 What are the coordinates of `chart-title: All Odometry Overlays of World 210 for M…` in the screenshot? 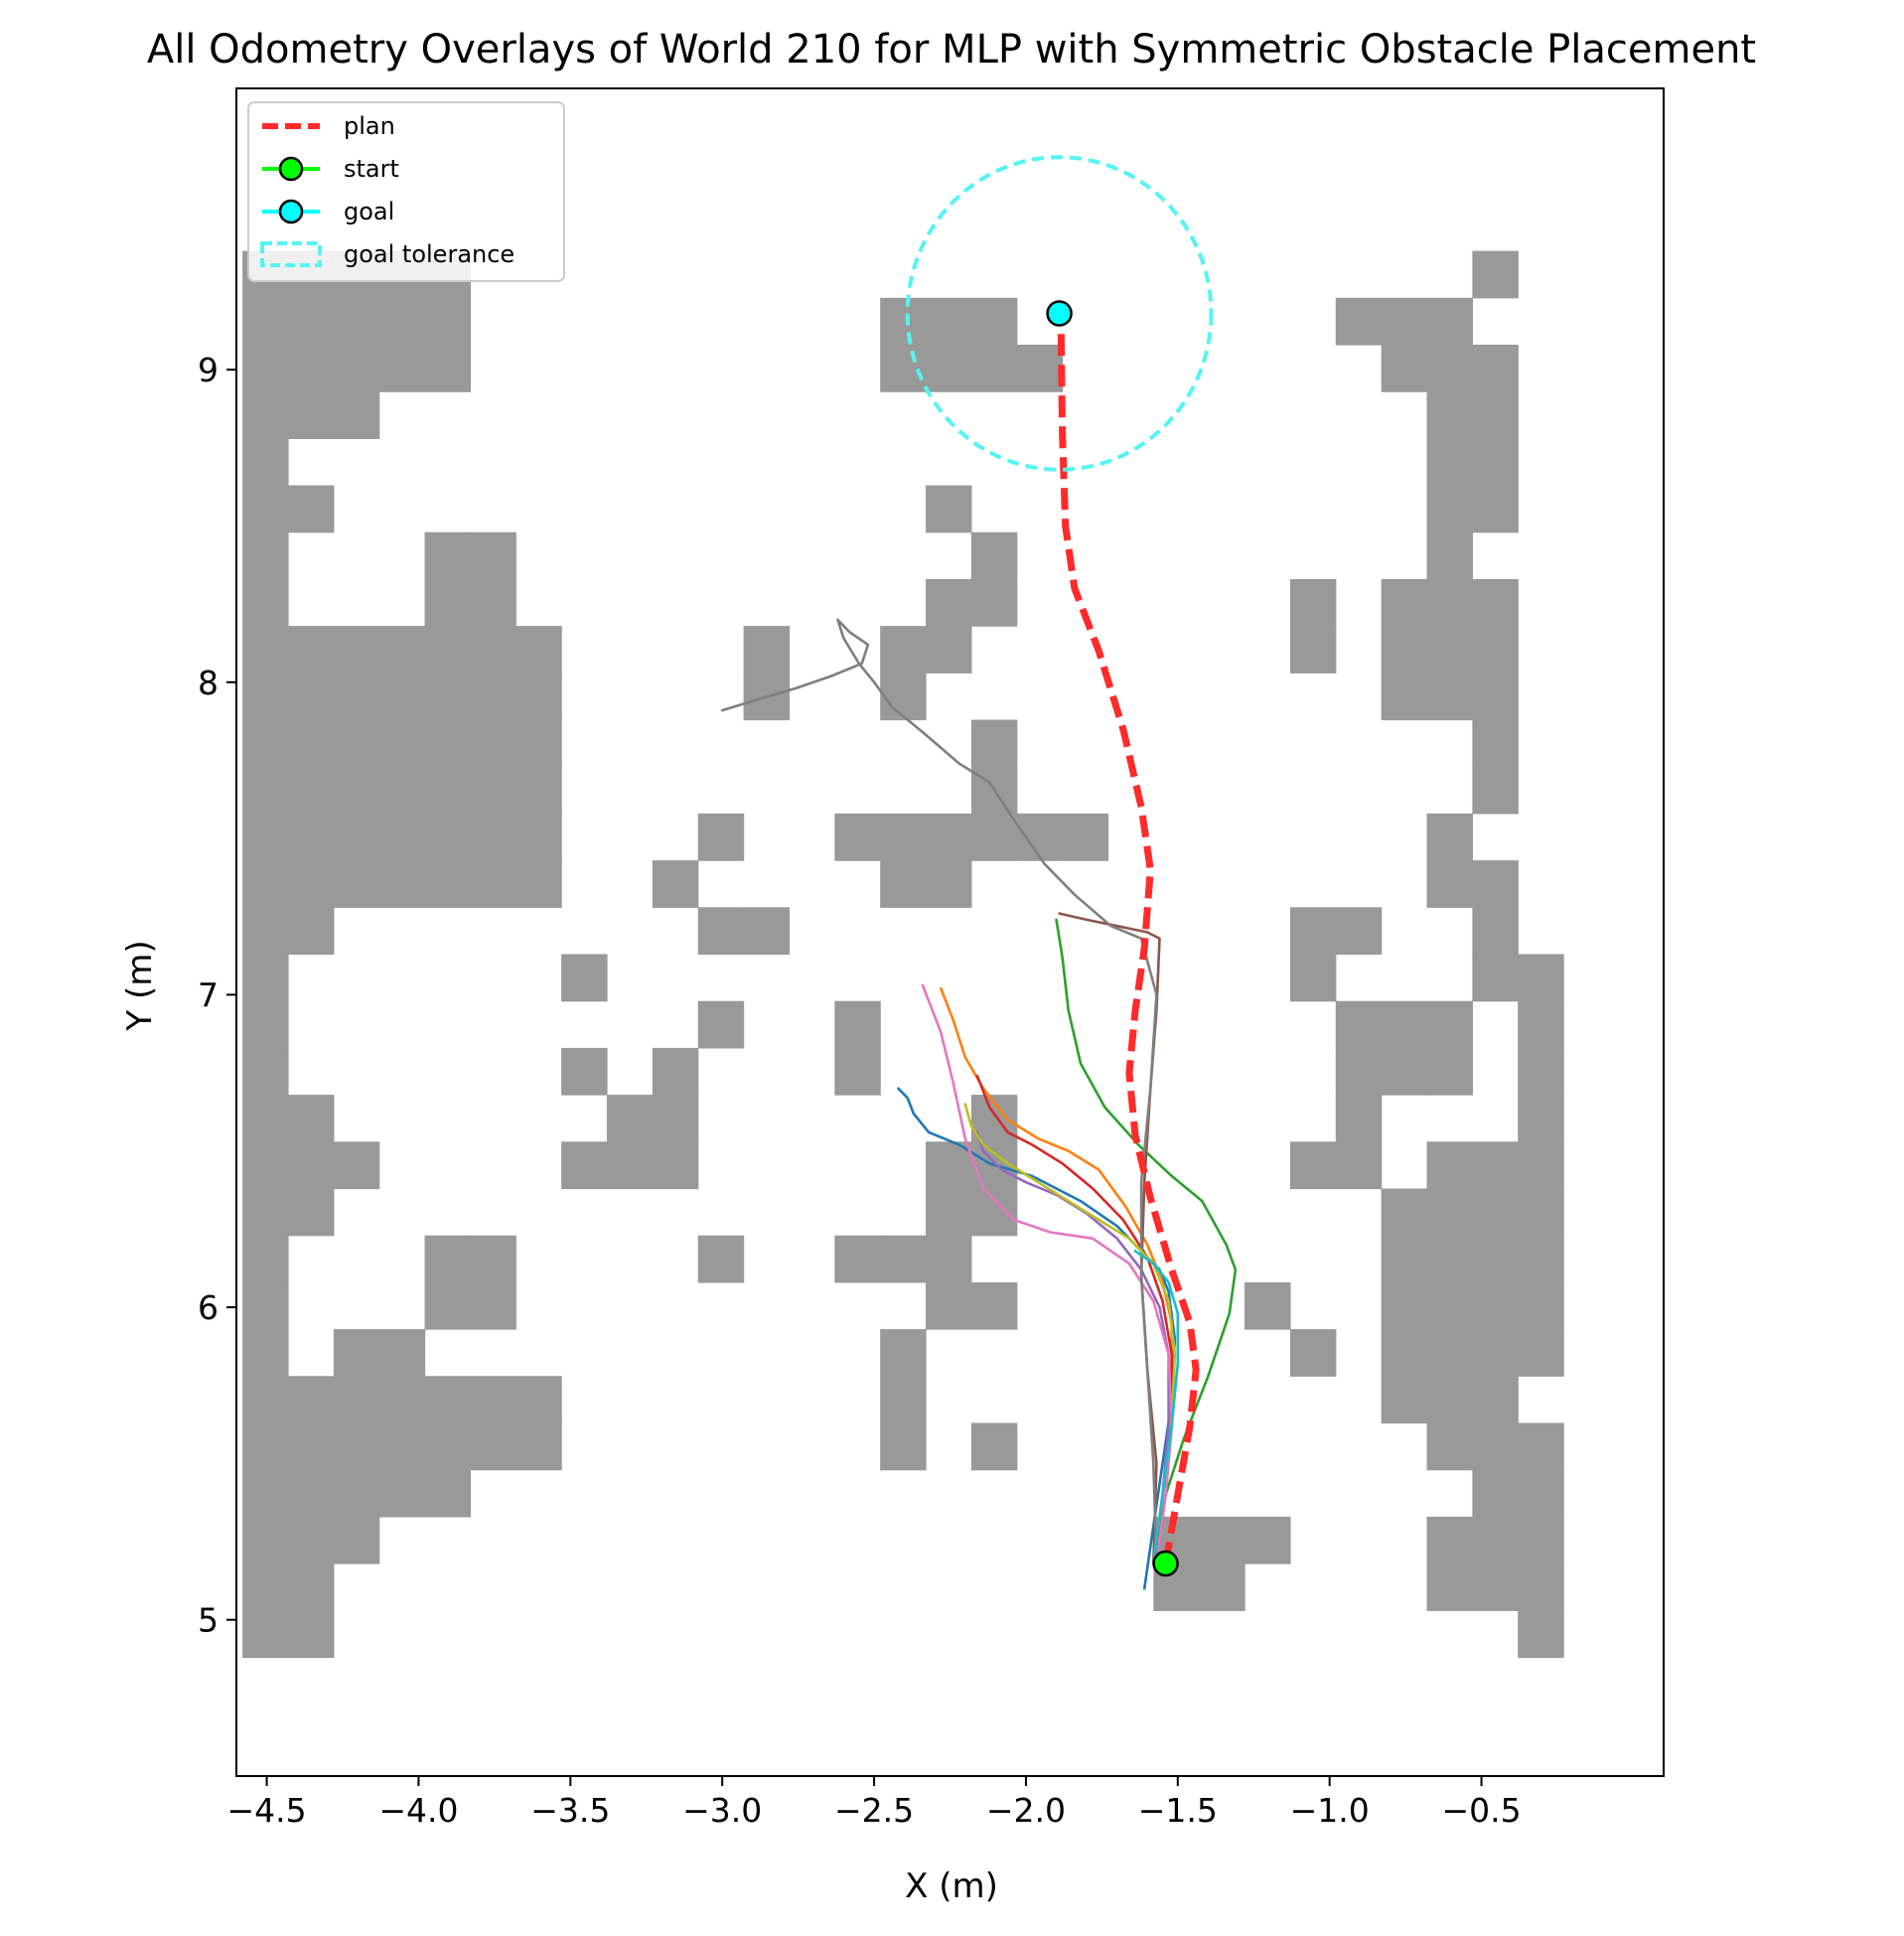 It's located at (951, 50).